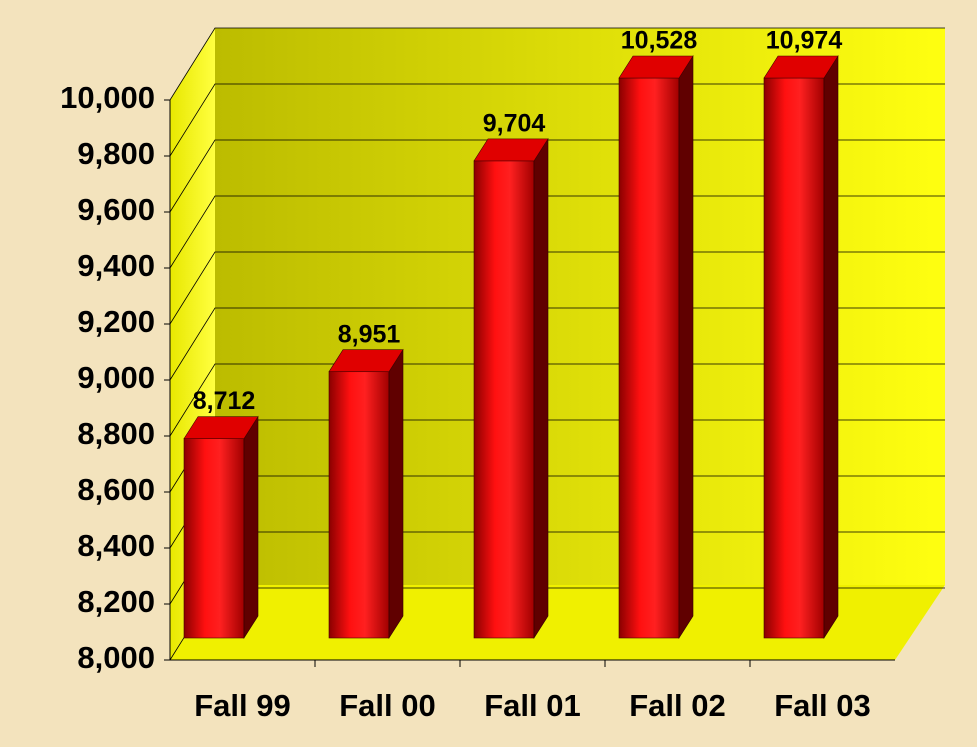 This screenshot has width=977, height=747. I want to click on y-tick-label: 9,000, so click(116, 377).